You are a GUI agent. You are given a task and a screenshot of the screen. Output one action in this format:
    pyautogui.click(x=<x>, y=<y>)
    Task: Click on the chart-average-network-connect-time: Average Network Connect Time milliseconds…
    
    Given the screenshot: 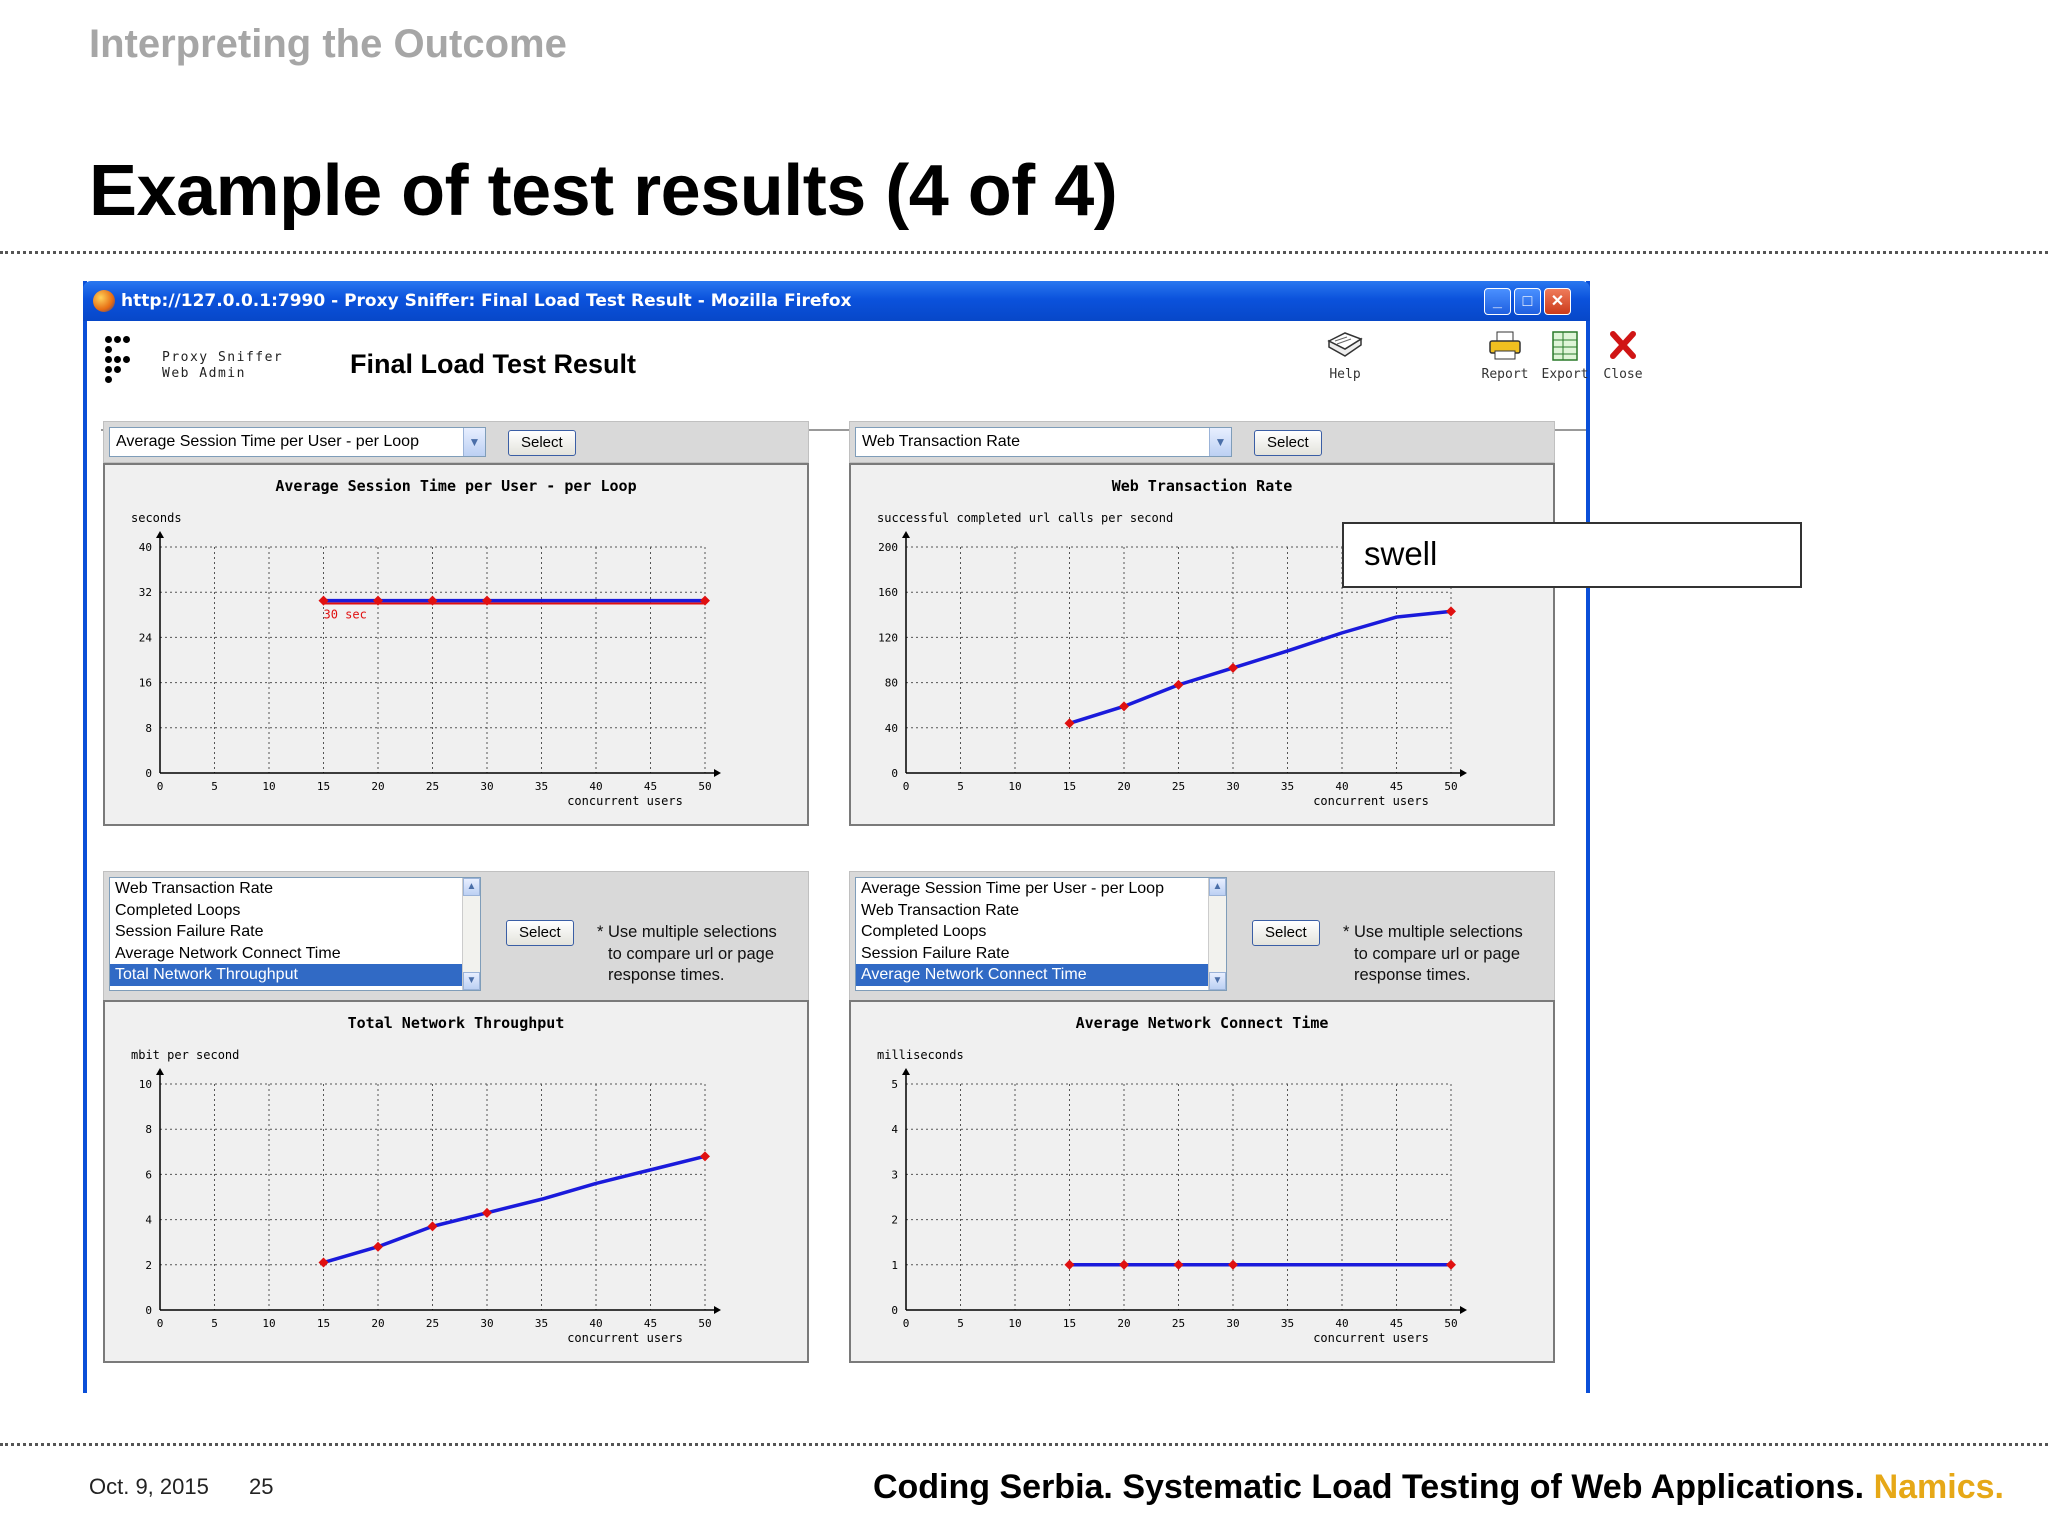 What is the action you would take?
    pyautogui.click(x=1202, y=1181)
    